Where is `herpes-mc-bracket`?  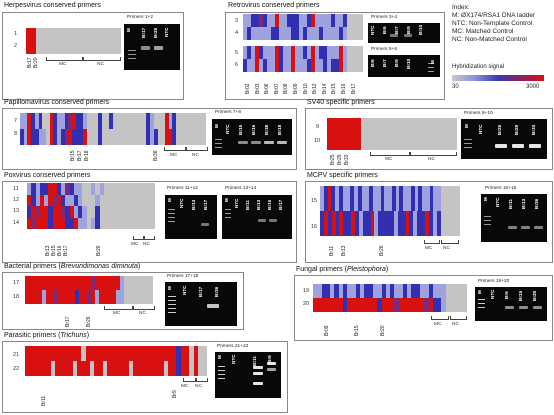
herpes-mc-bracket is located at coordinates (64, 59).